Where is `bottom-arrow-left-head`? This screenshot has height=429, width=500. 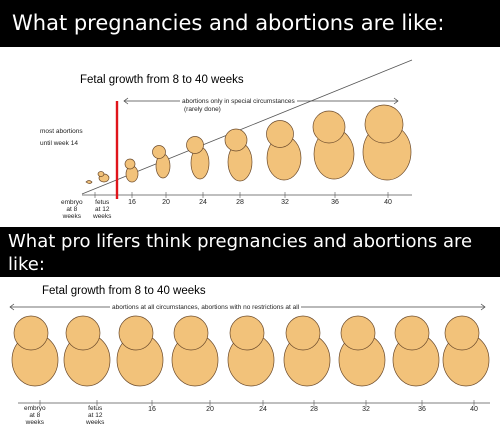 bottom-arrow-left-head is located at coordinates (12, 307).